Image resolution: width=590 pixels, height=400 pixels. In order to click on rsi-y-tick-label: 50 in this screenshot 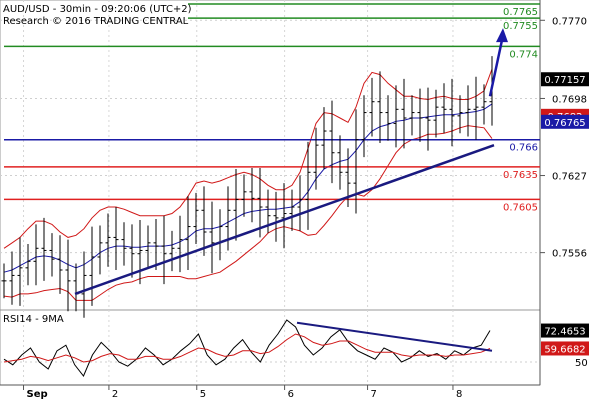, I will do `click(581, 363)`.